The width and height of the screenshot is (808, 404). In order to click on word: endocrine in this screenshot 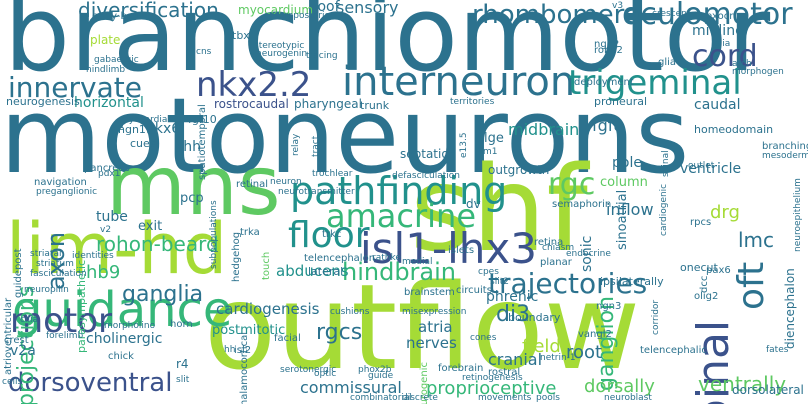, I will do `click(588, 254)`.